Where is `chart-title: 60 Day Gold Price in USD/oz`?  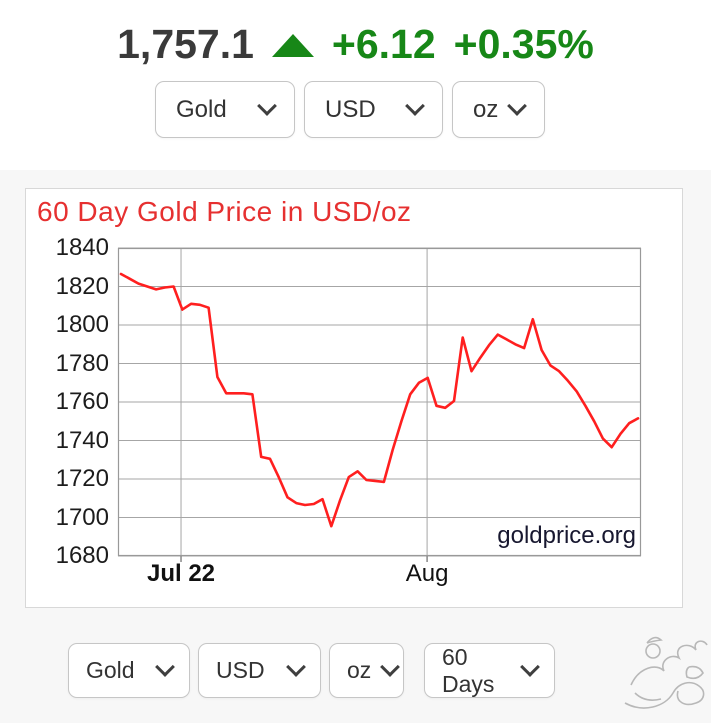 chart-title: 60 Day Gold Price in USD/oz is located at coordinates (224, 211).